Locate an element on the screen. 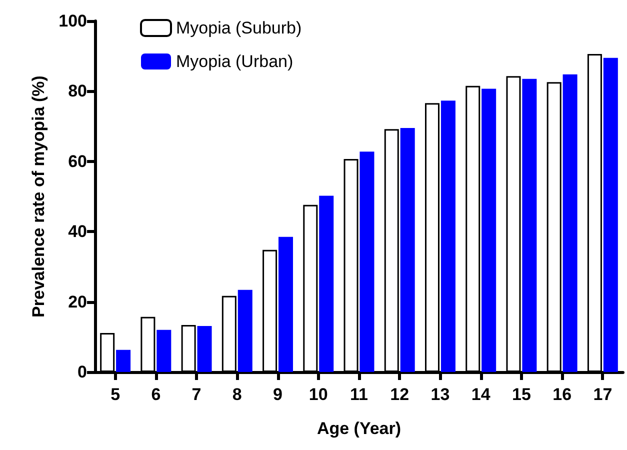 The height and width of the screenshot is (450, 627). legend-label: Myopia (Suburb) is located at coordinates (239, 28).